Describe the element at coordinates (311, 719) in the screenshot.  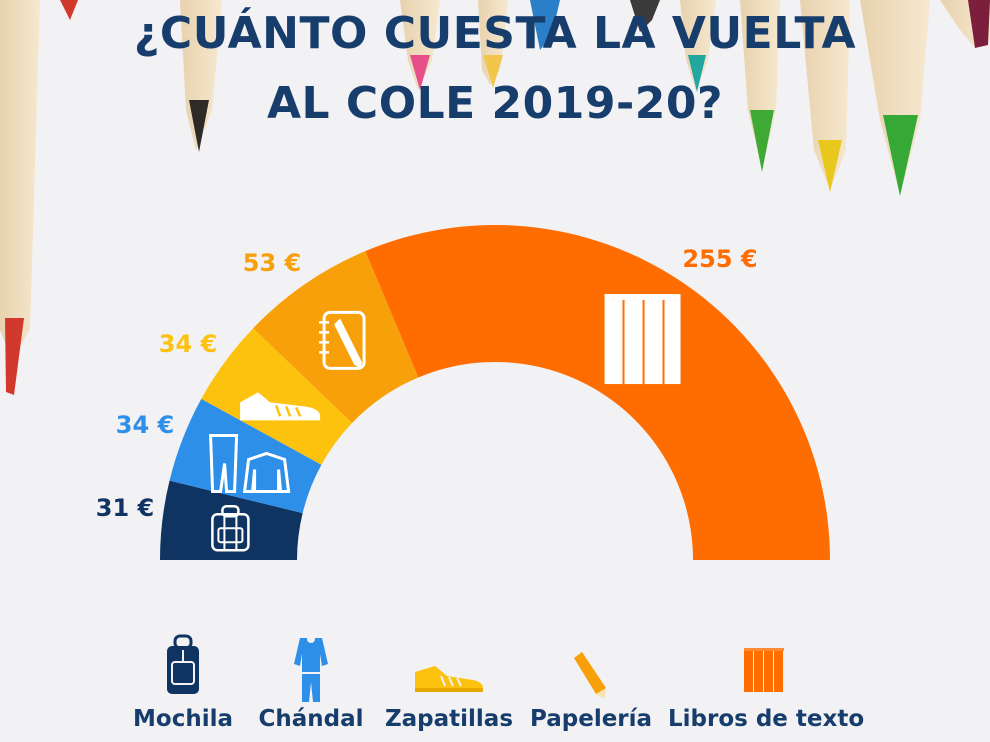
I see `legend-label-chandal: Chándal` at that location.